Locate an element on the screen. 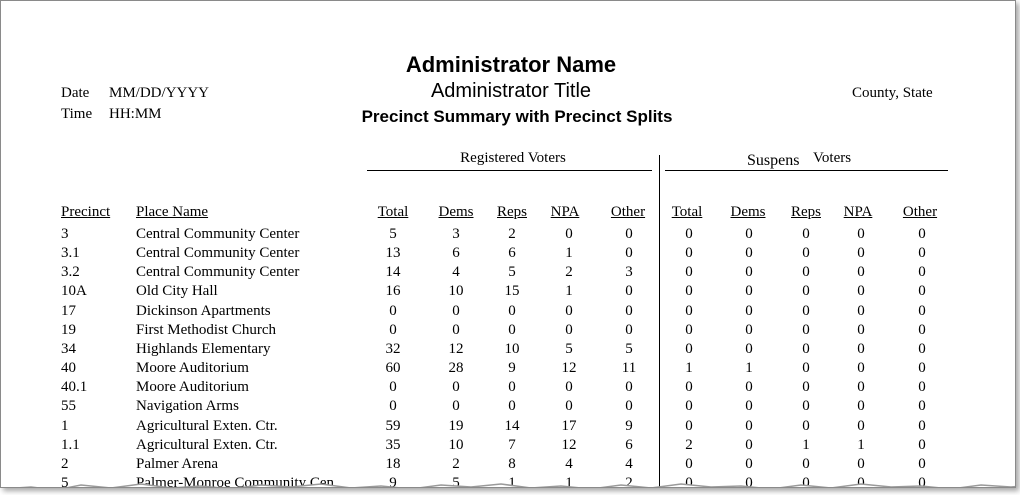 This screenshot has height=495, width=1020. col-reg-reps: Reps is located at coordinates (512, 212).